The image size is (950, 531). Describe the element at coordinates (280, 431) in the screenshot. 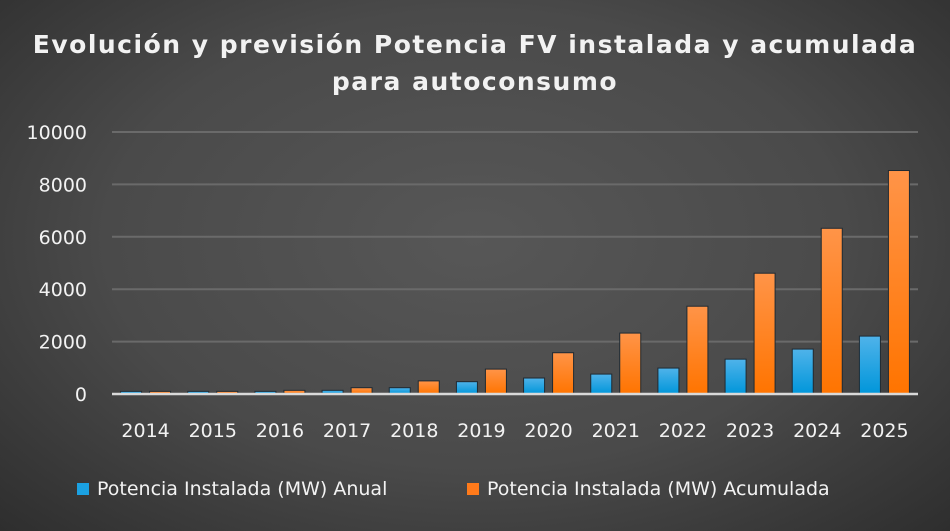

I see `x-tick-label: 2016` at that location.